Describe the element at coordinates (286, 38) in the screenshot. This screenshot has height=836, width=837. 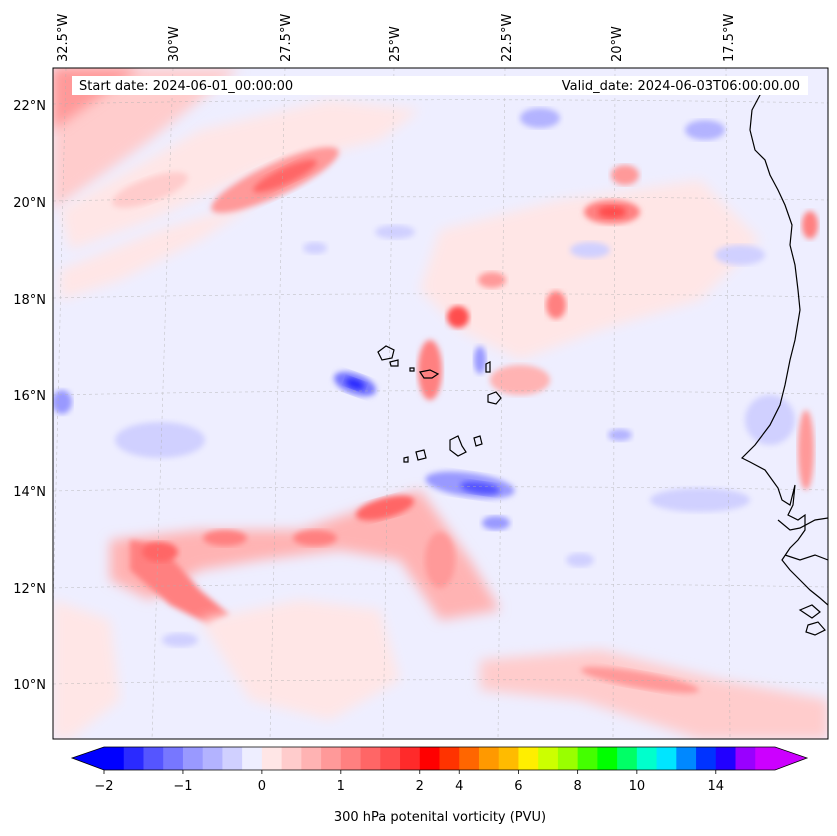
I see `lon-label: 27.5°W` at that location.